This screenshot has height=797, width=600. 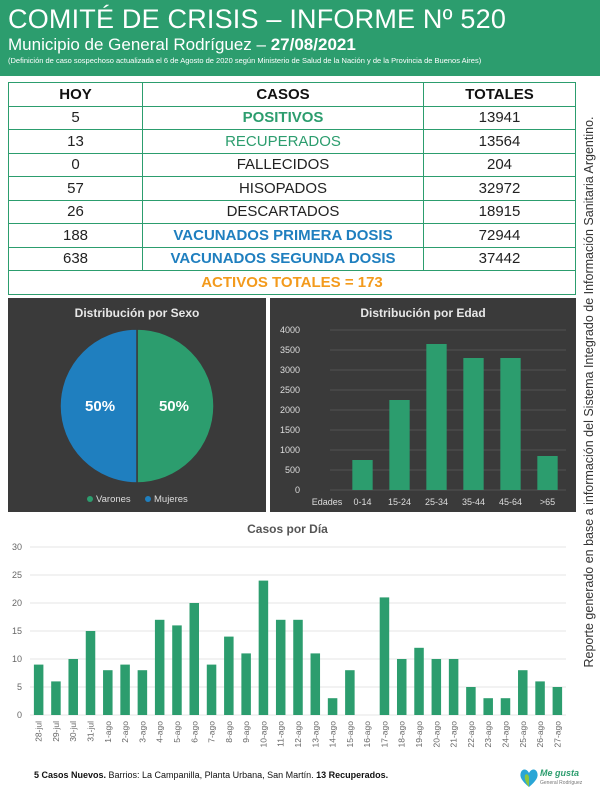 What do you see at coordinates (499, 188) in the screenshot?
I see `total-hisopados: 32972` at bounding box center [499, 188].